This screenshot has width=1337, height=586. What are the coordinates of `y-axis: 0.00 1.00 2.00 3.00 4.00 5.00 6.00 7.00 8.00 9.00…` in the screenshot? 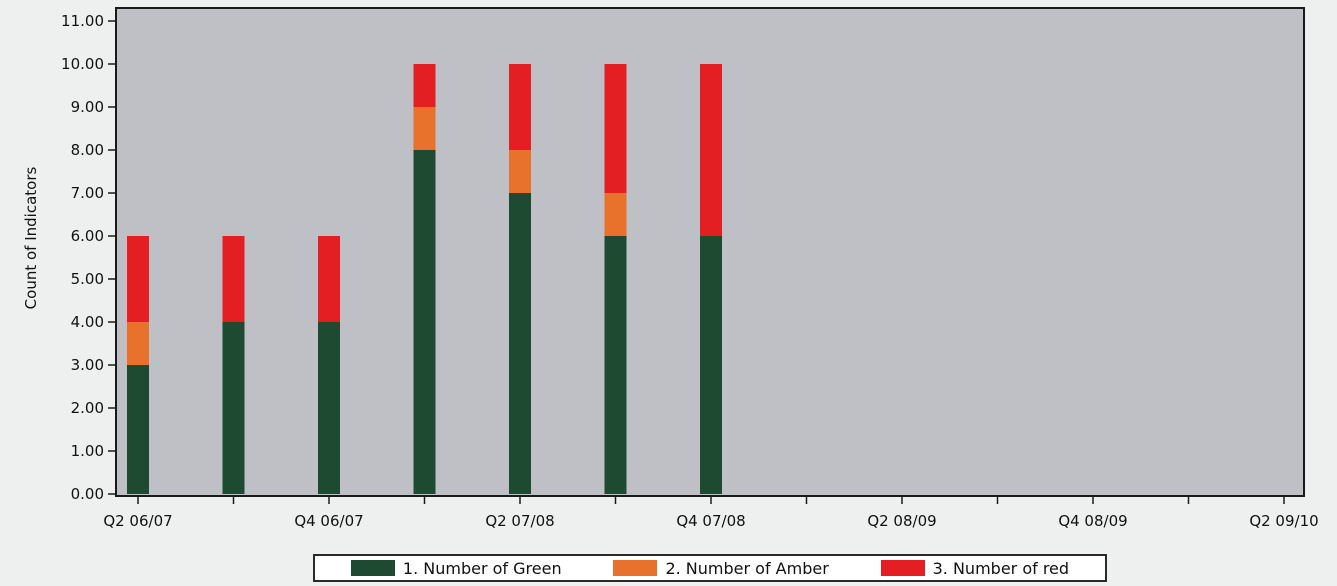 It's located at (88, 257).